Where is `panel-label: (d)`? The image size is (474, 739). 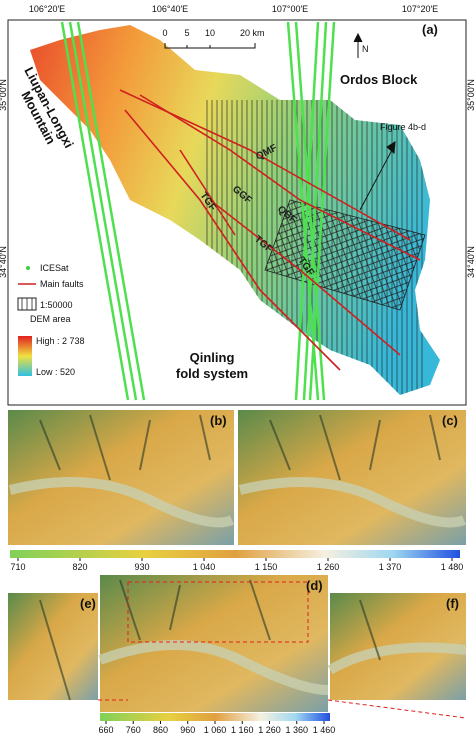 panel-label: (d) is located at coordinates (314, 585).